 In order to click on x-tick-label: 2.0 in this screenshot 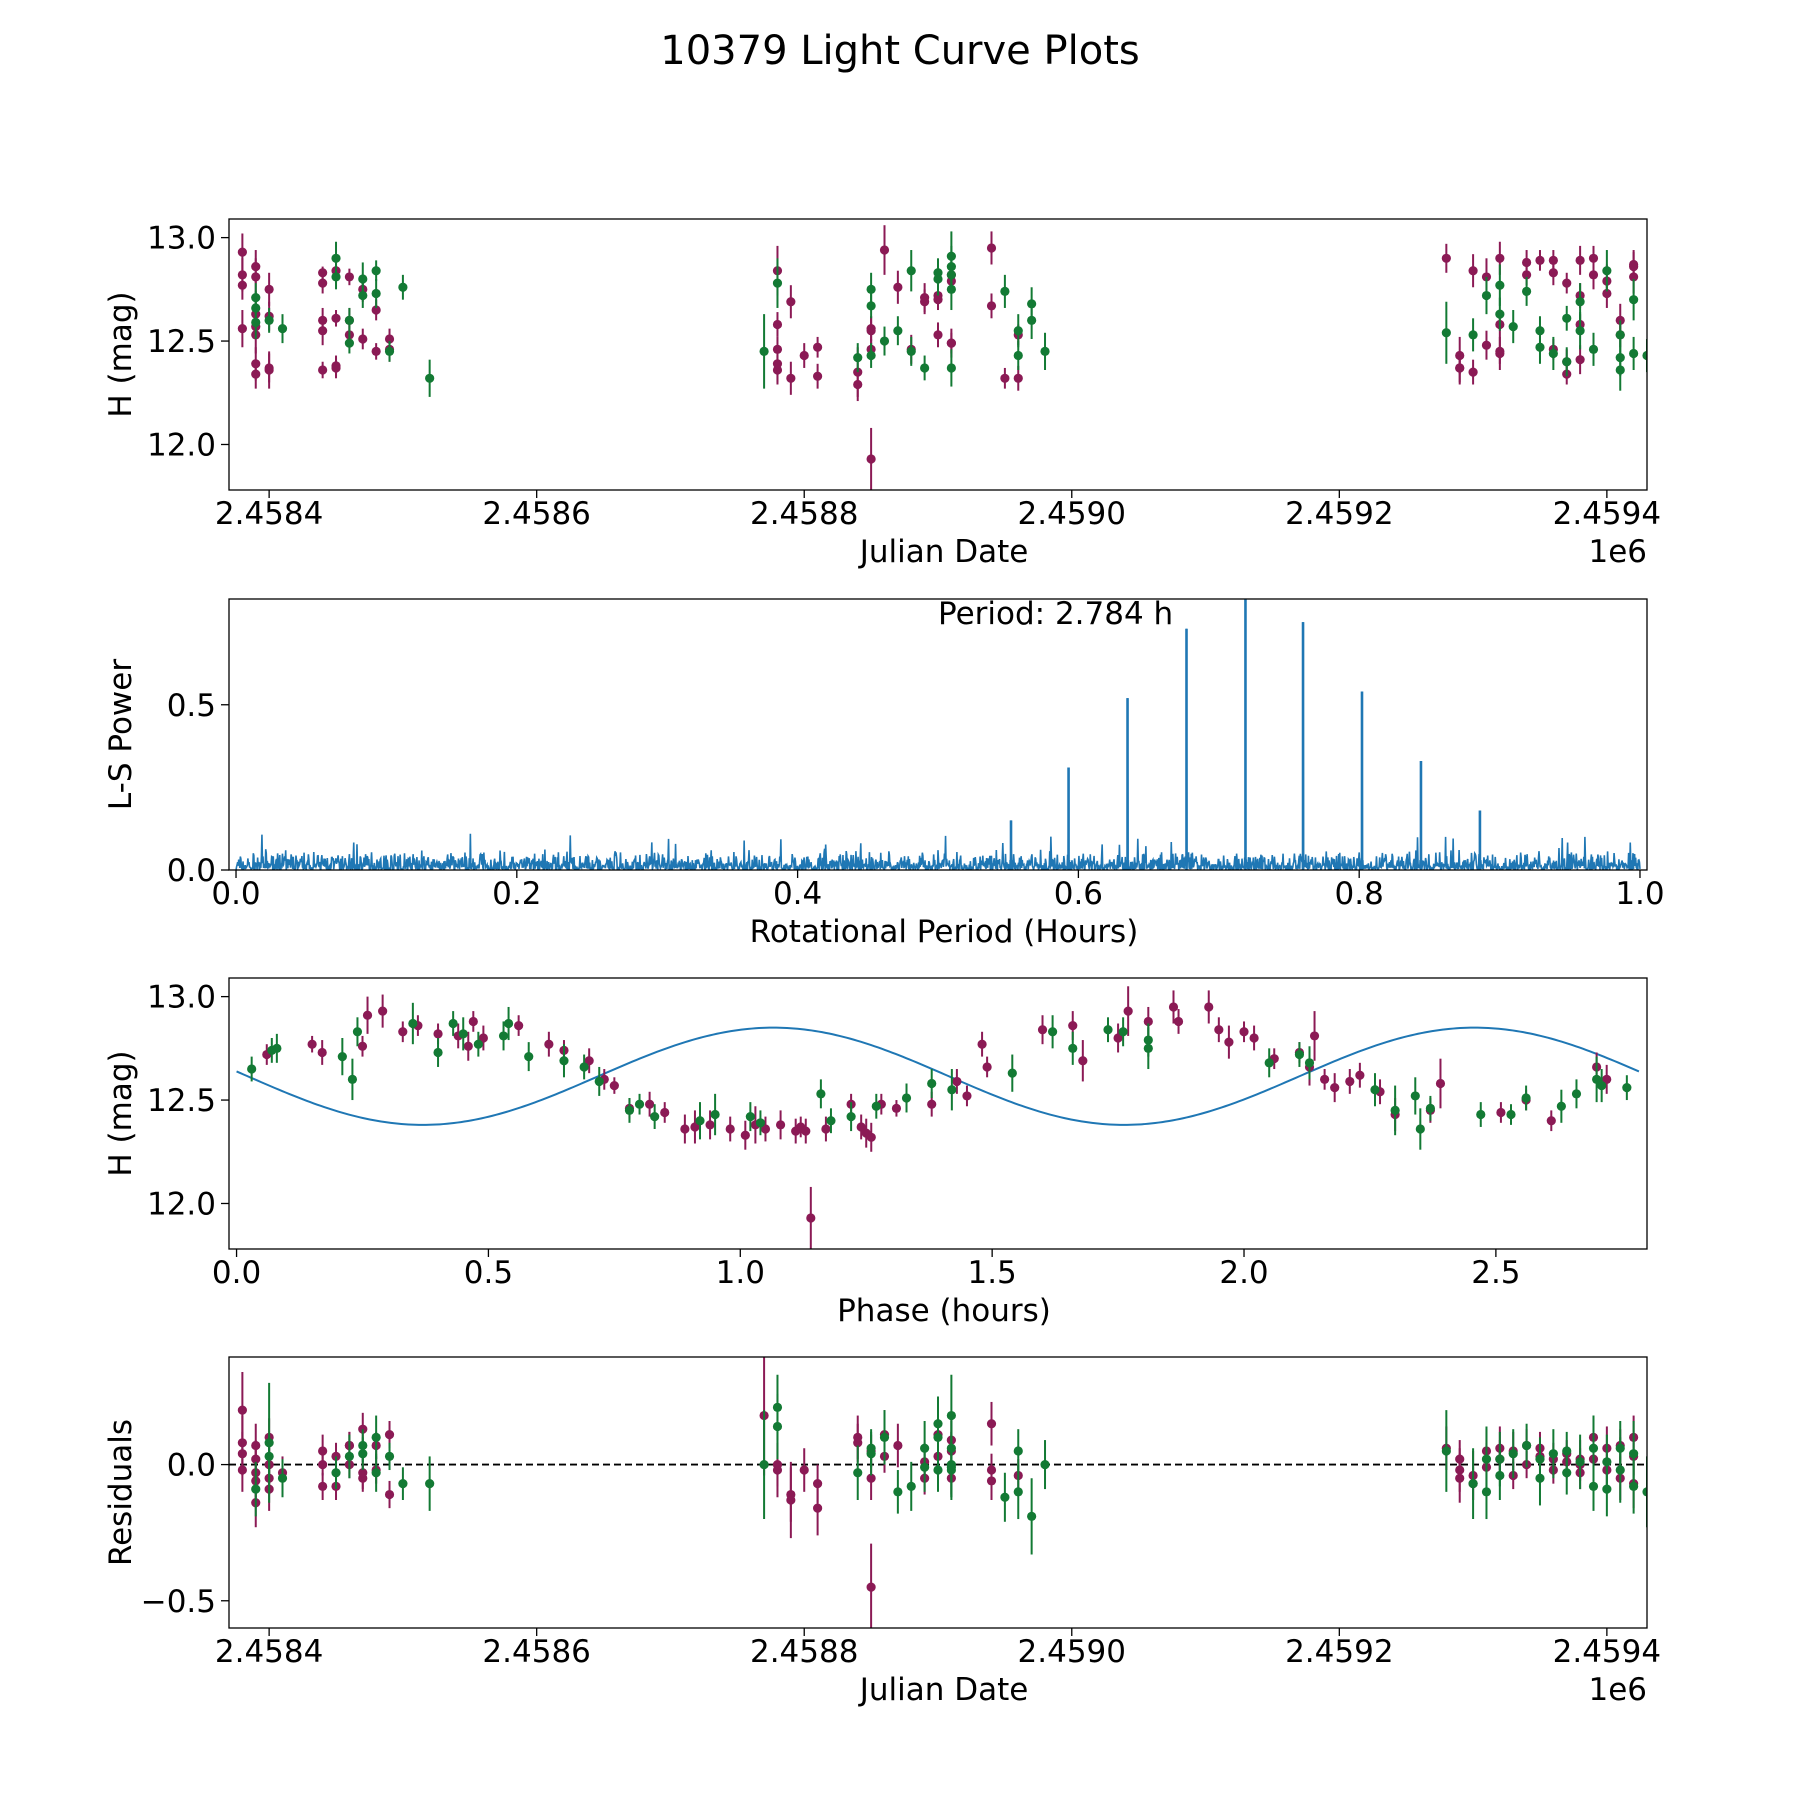, I will do `click(1243, 1273)`.